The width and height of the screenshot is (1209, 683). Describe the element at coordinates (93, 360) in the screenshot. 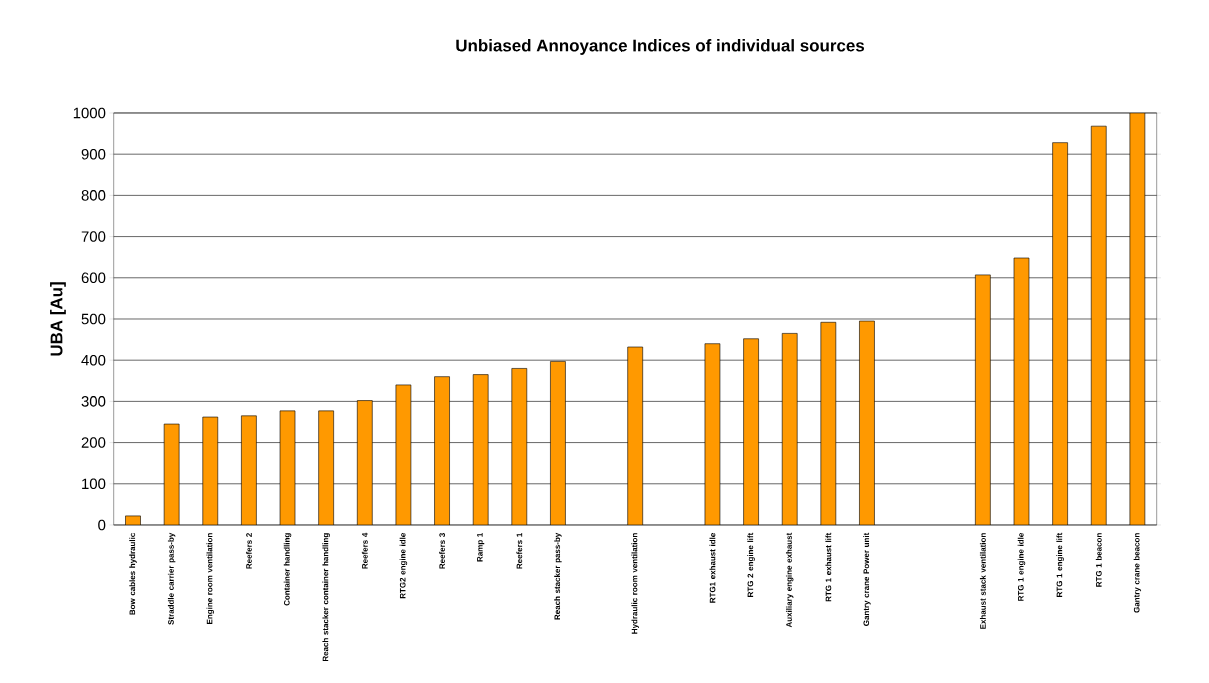

I see `y-tick-label: 400` at that location.